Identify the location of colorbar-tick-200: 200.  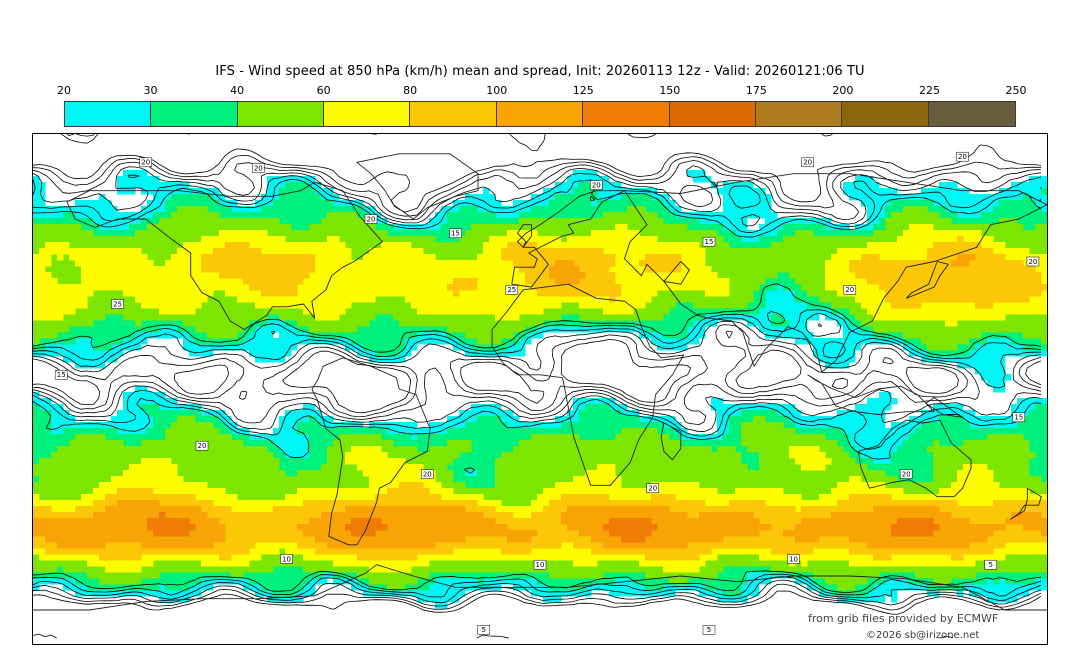
(843, 90).